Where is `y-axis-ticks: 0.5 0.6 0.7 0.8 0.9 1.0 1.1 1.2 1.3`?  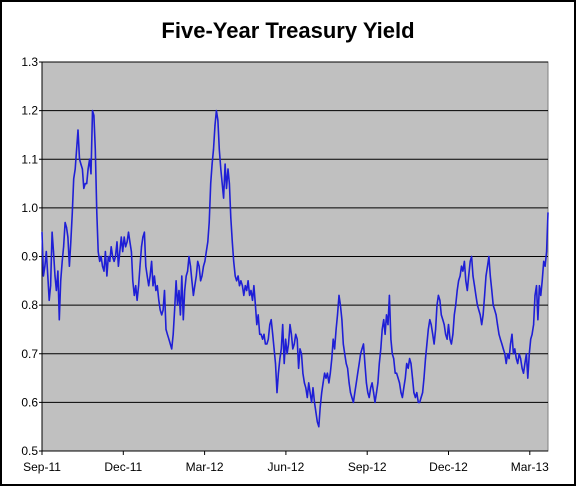 y-axis-ticks: 0.5 0.6 0.7 0.8 0.9 1.0 1.1 1.2 1.3 is located at coordinates (32, 256).